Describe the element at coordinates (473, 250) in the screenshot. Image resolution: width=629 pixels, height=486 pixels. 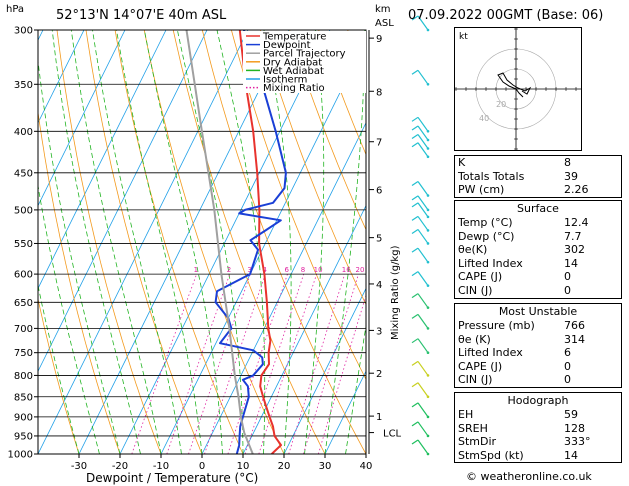
I see `surface-label: θe(K)` at that location.